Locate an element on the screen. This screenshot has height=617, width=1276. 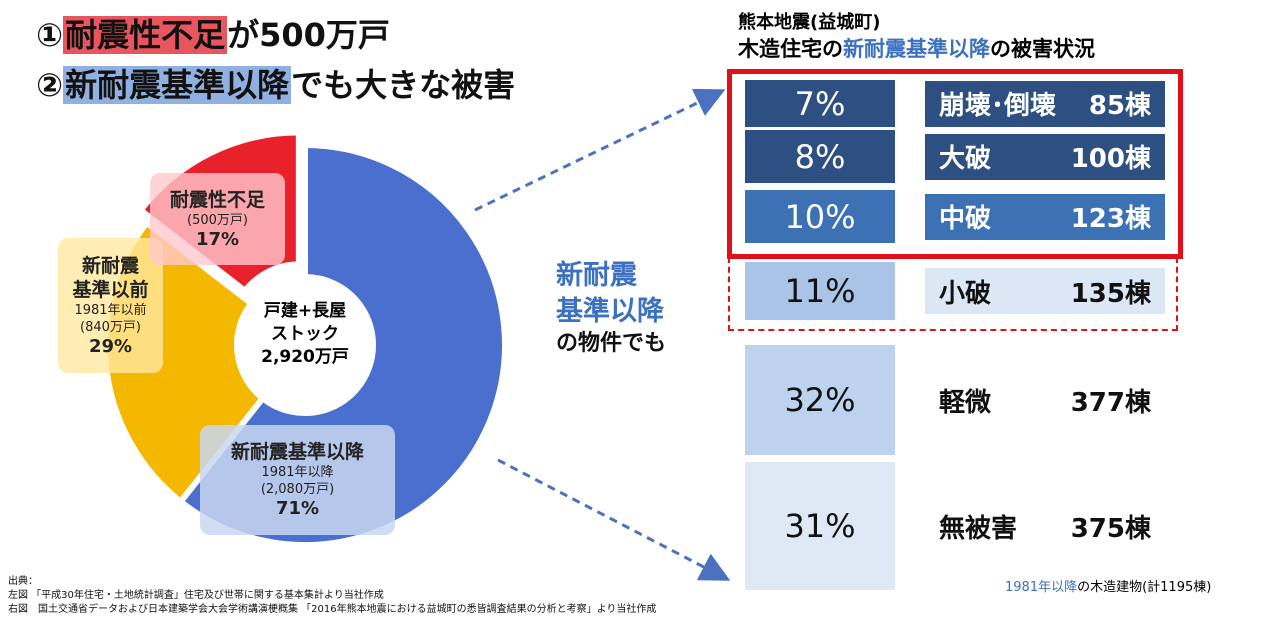
slice-name: 新耐震 is located at coordinates (110, 265).